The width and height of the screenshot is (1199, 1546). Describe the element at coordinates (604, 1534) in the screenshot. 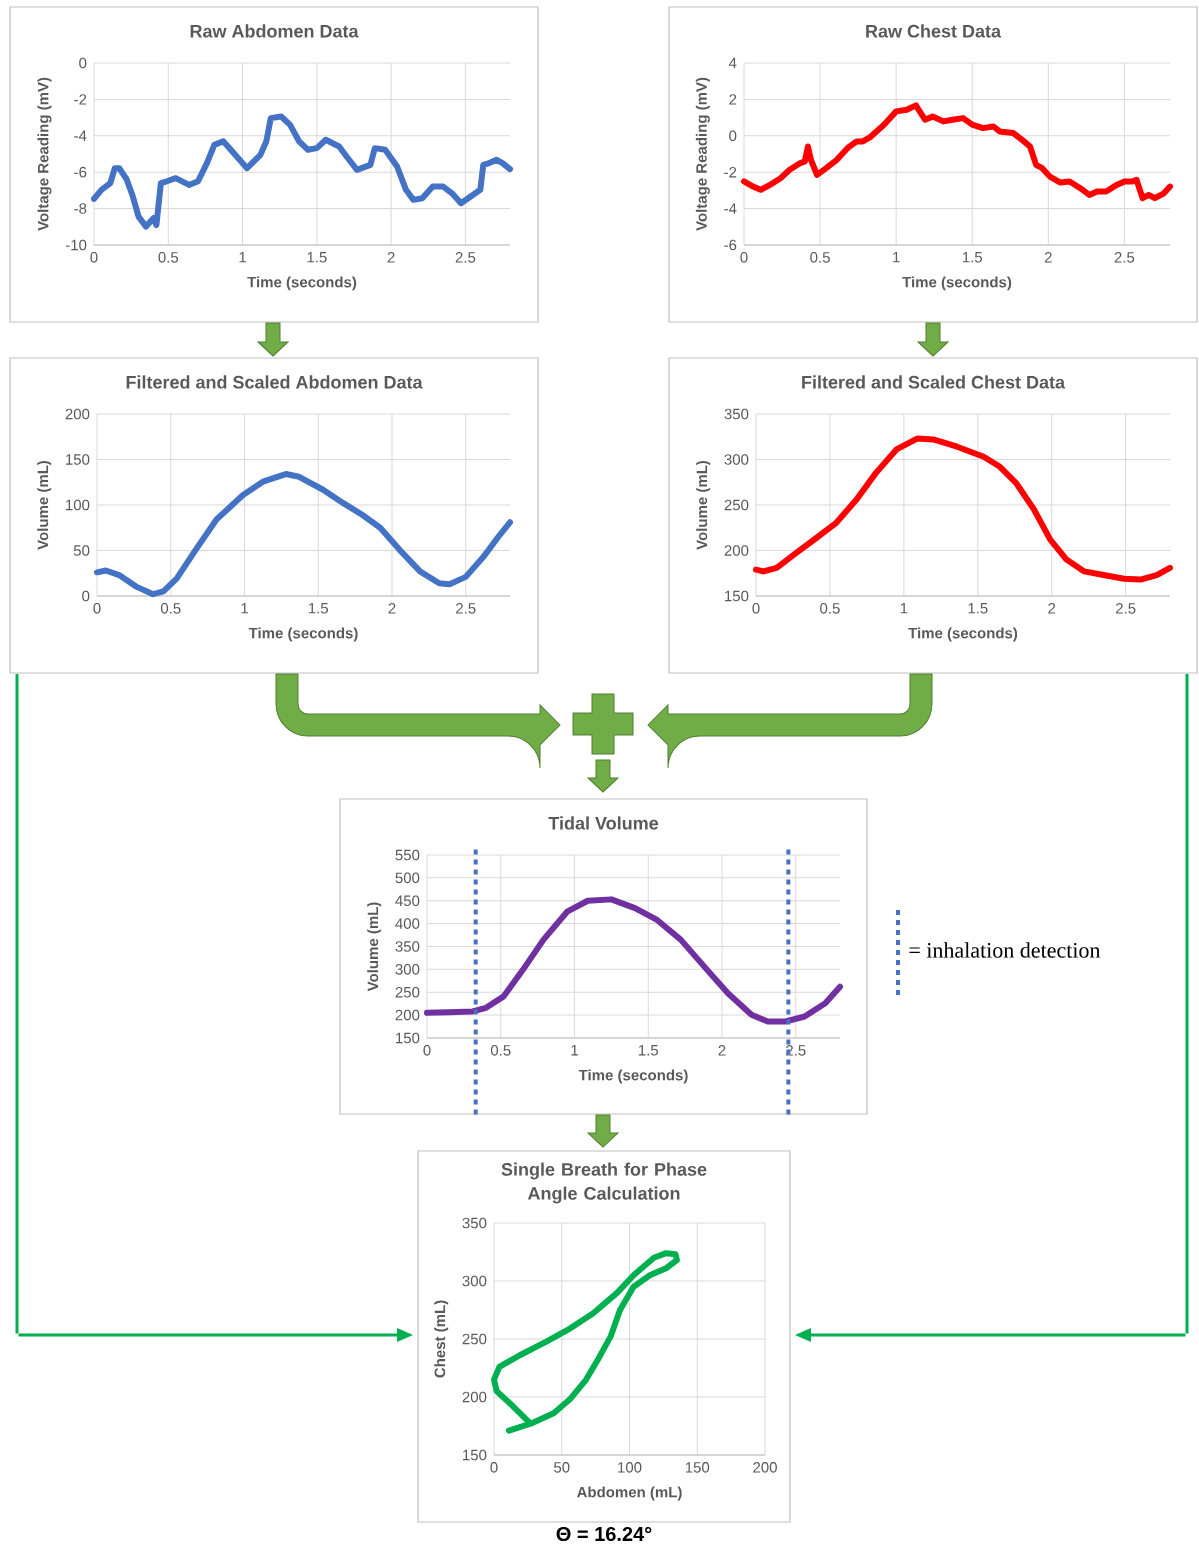

I see `text: Θ = 16.24°` at that location.